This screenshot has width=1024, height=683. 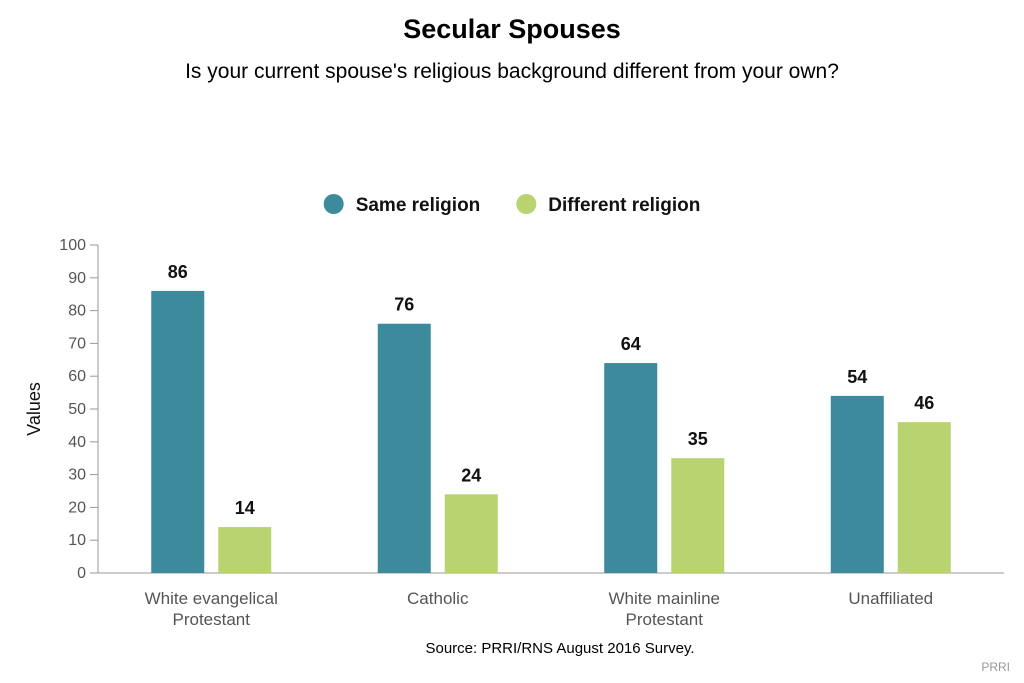 I want to click on y-tick-label: 60, so click(x=77, y=376).